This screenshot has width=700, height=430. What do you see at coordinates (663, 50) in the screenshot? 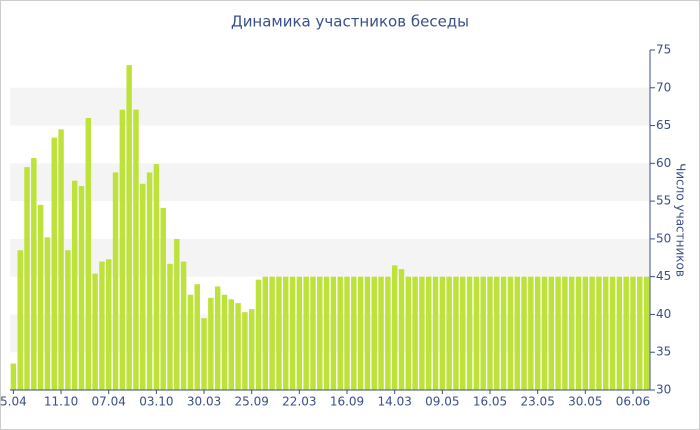
I see `y-tick-label: 75` at bounding box center [663, 50].